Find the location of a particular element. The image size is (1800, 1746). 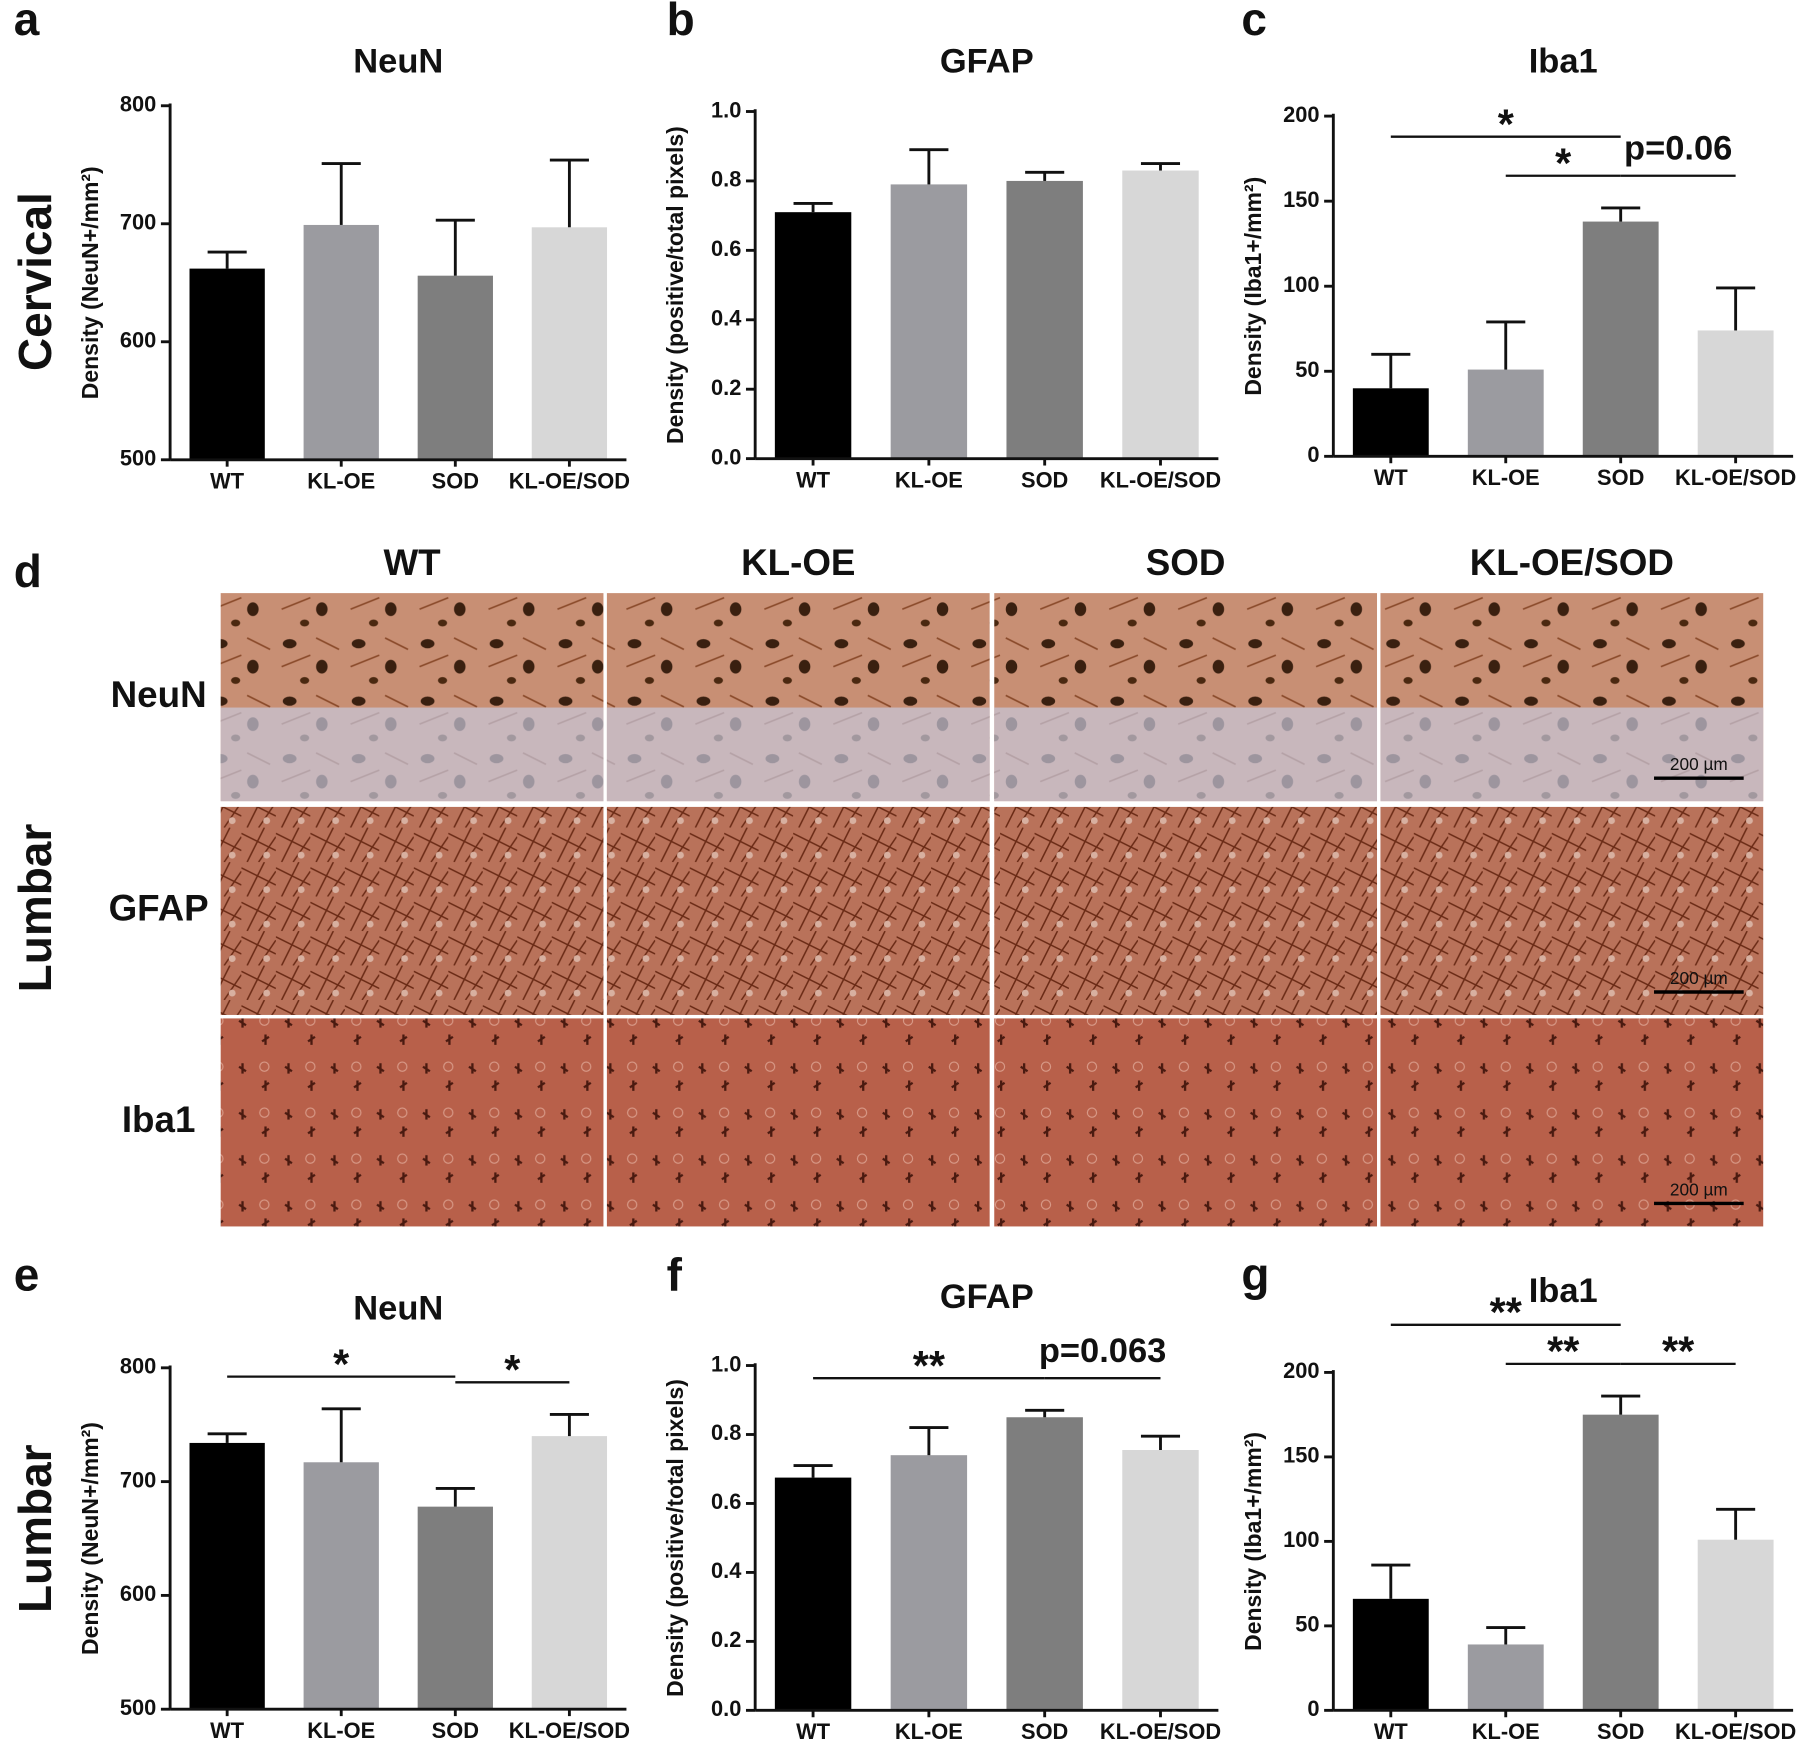

chart-title: NeuN is located at coordinates (398, 1308).